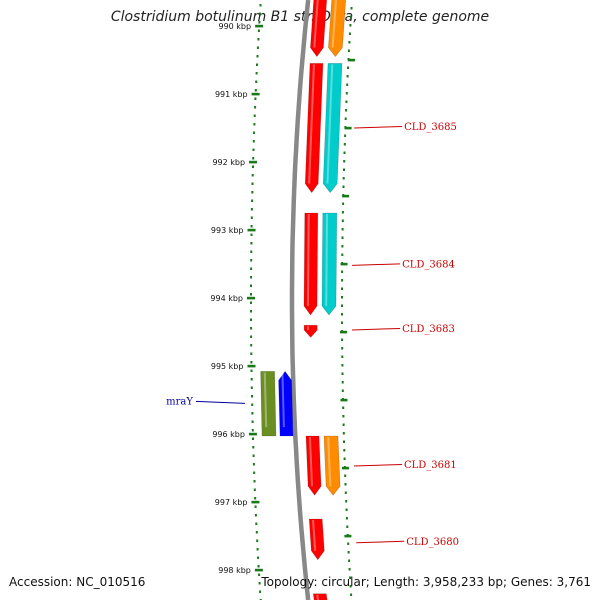 This screenshot has width=600, height=600. Describe the element at coordinates (234, 570) in the screenshot. I see `scale-tick-label: 998 kbp` at that location.